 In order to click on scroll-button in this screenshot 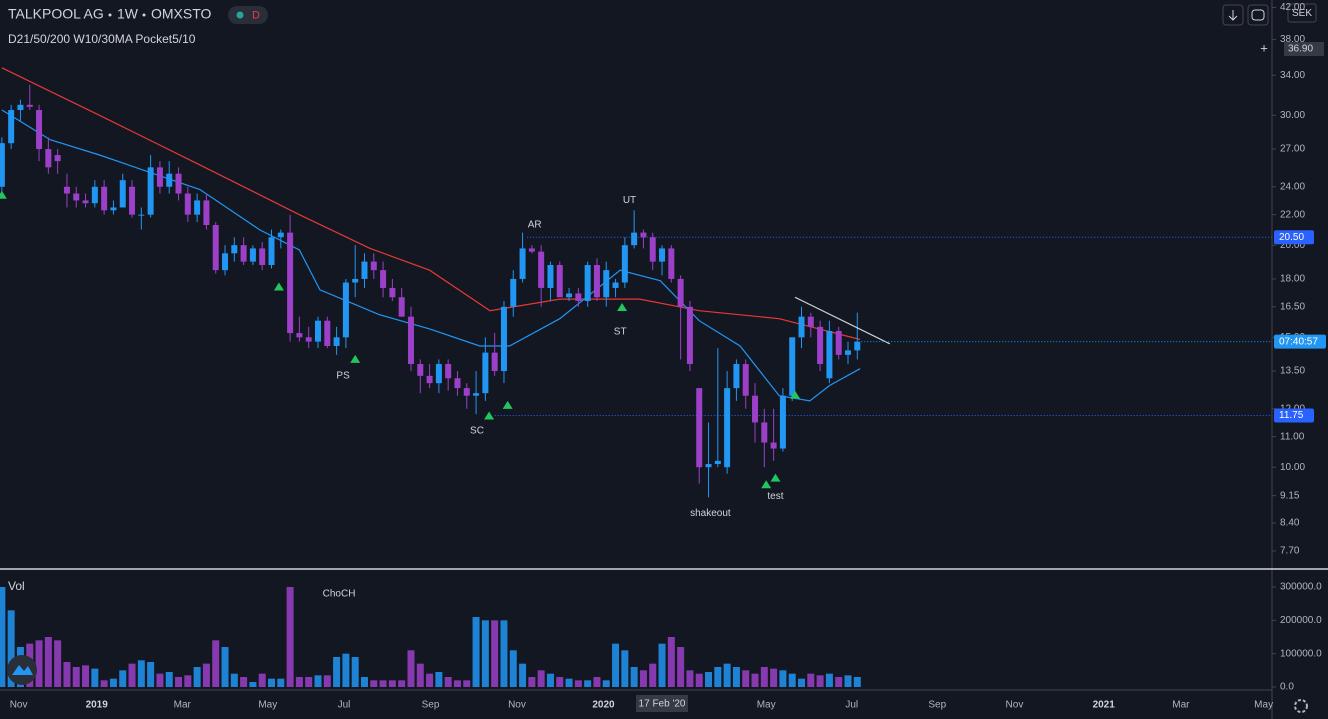, I will do `click(1233, 15)`.